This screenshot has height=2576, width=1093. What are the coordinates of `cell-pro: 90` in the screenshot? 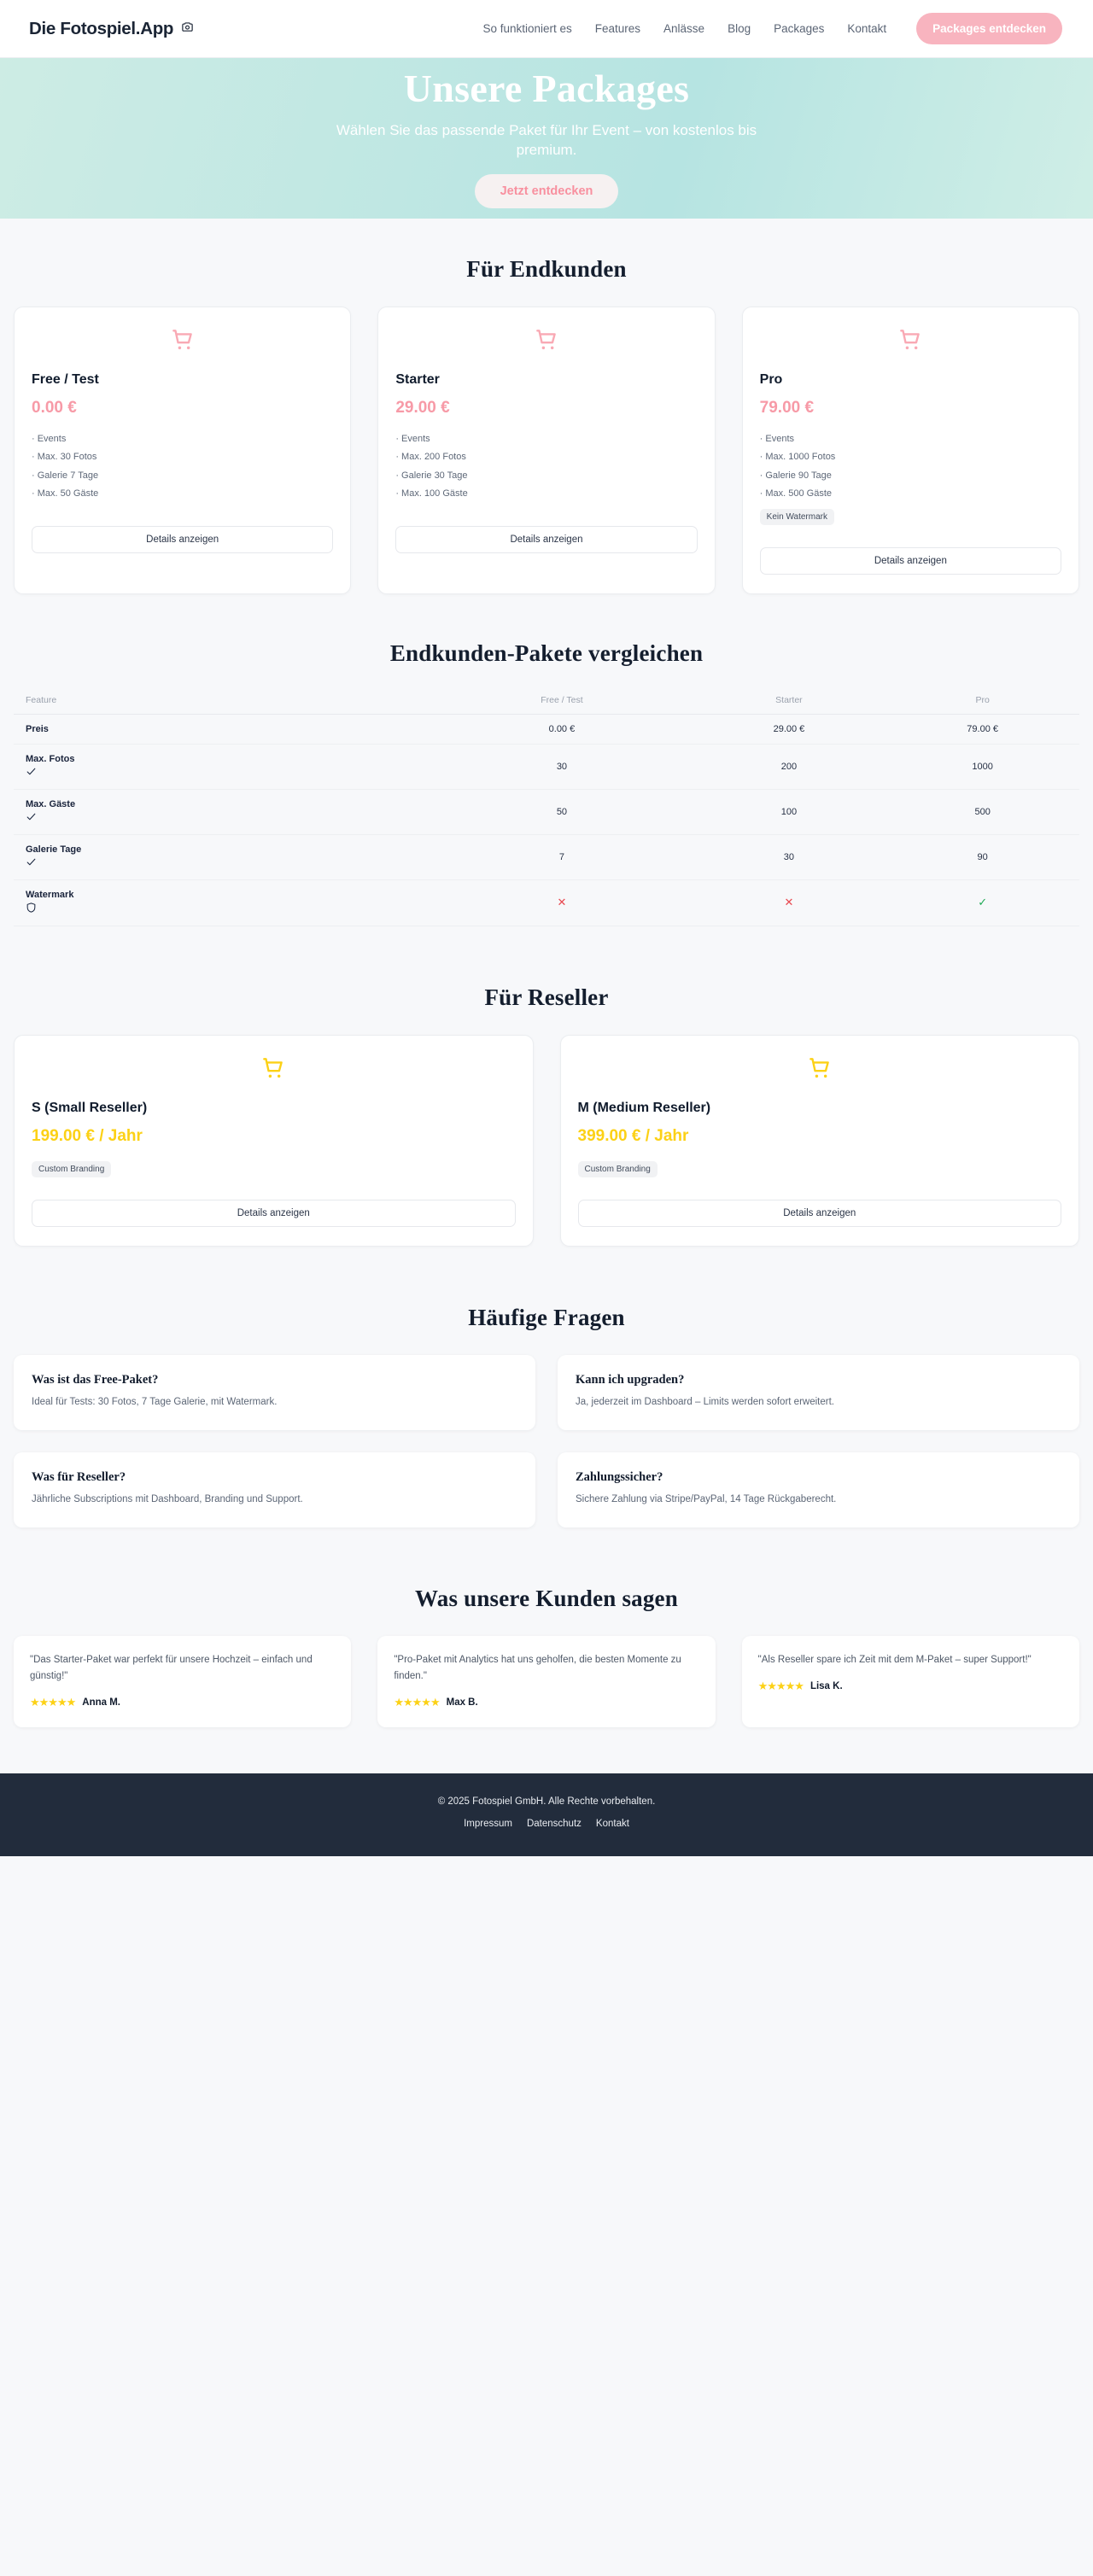 It's located at (983, 857).